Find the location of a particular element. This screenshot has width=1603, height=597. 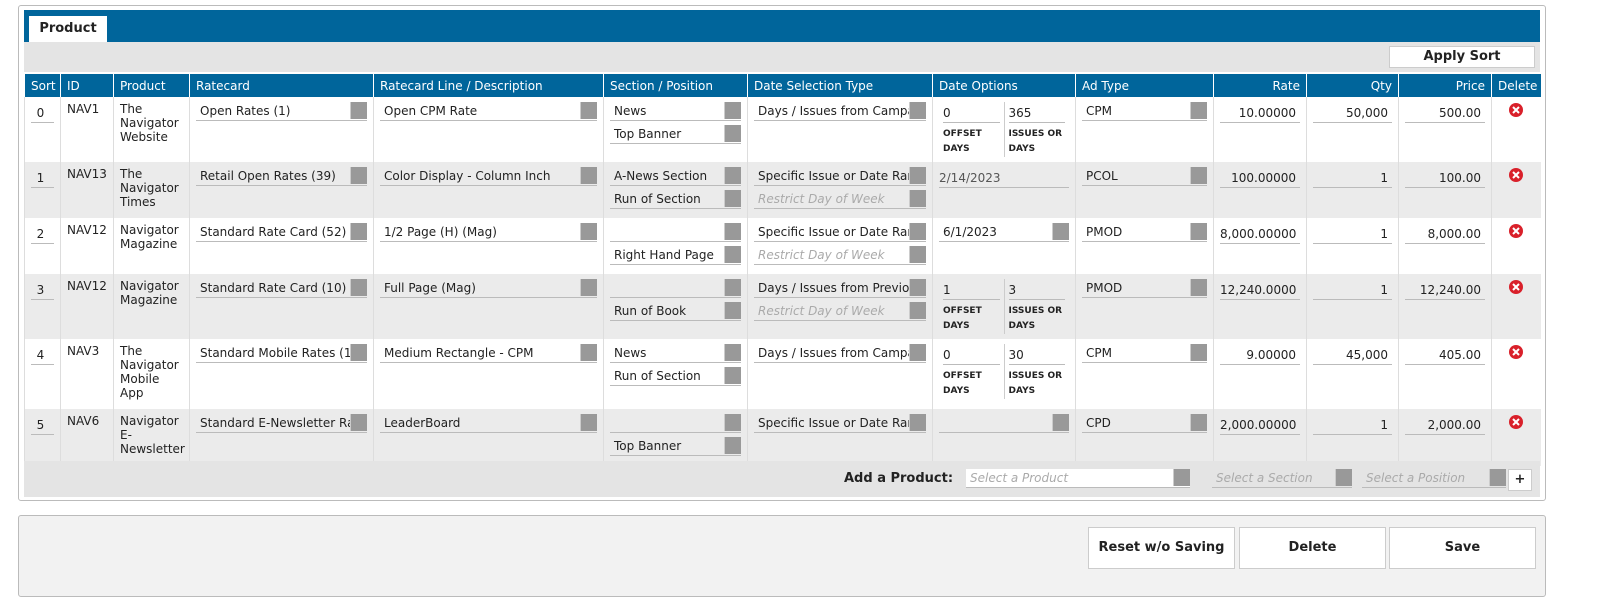

select: LeaderBoard is located at coordinates (488, 423).